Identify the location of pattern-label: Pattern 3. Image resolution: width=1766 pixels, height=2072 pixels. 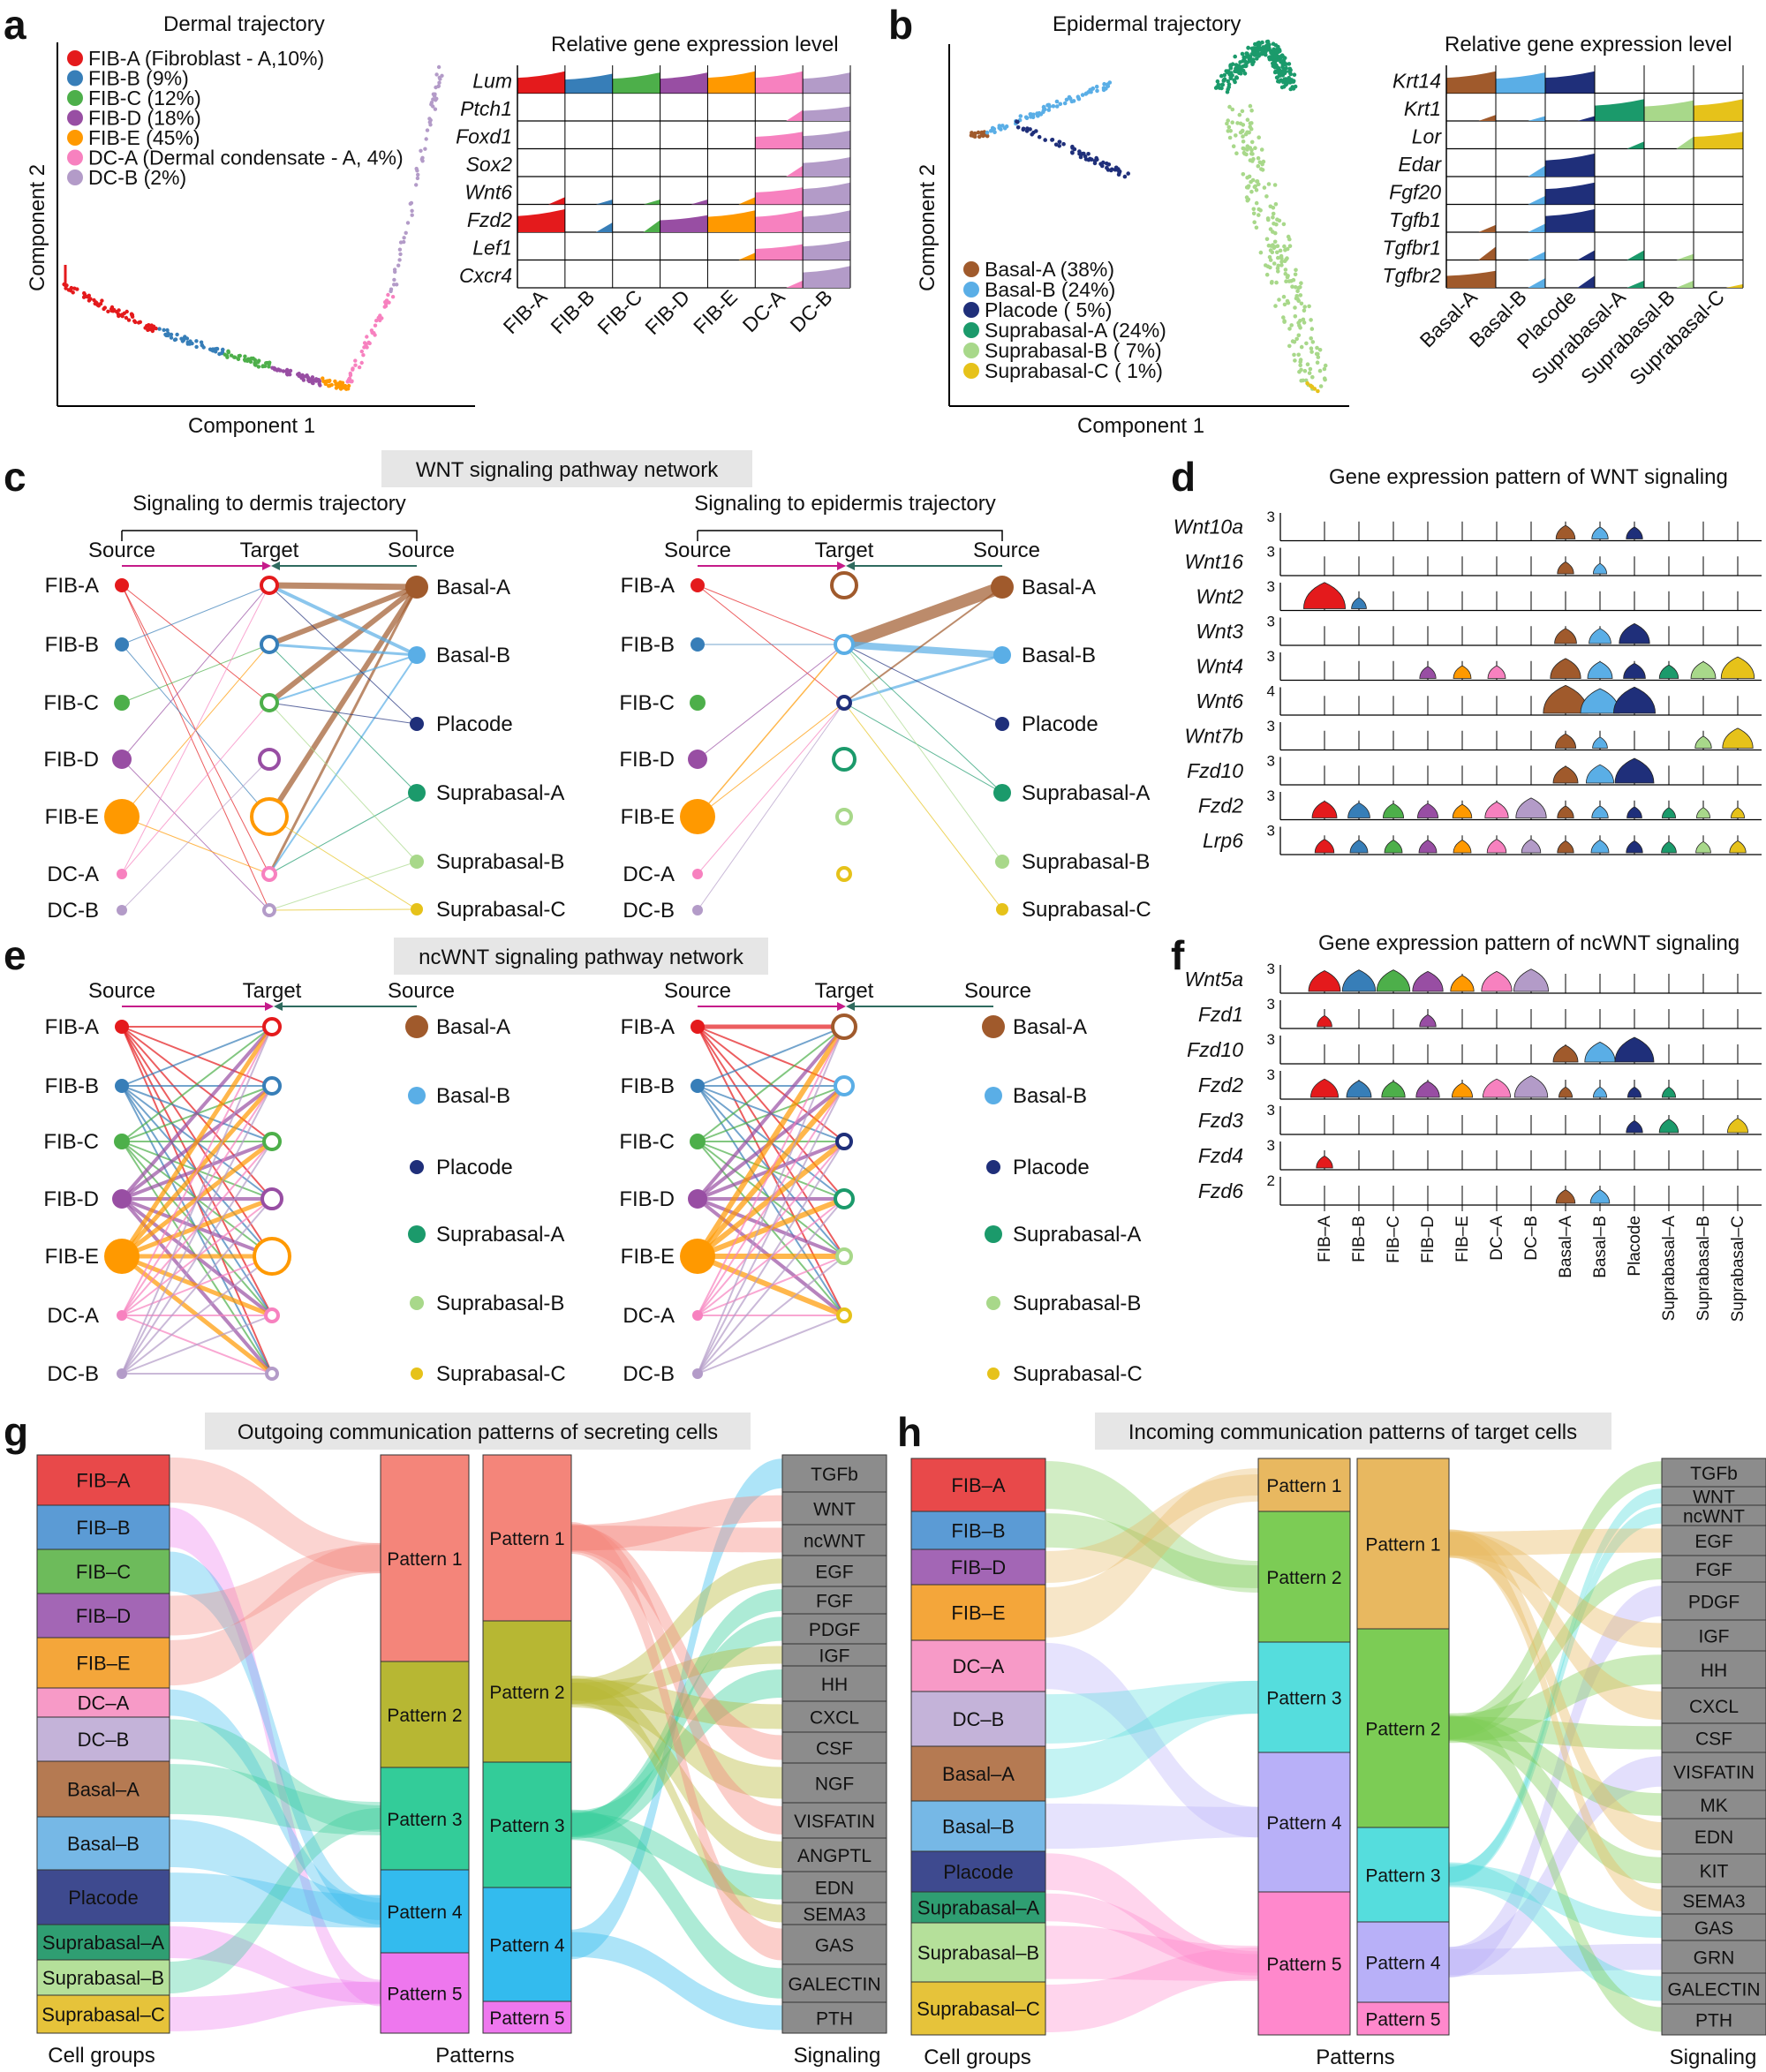
(1303, 1699).